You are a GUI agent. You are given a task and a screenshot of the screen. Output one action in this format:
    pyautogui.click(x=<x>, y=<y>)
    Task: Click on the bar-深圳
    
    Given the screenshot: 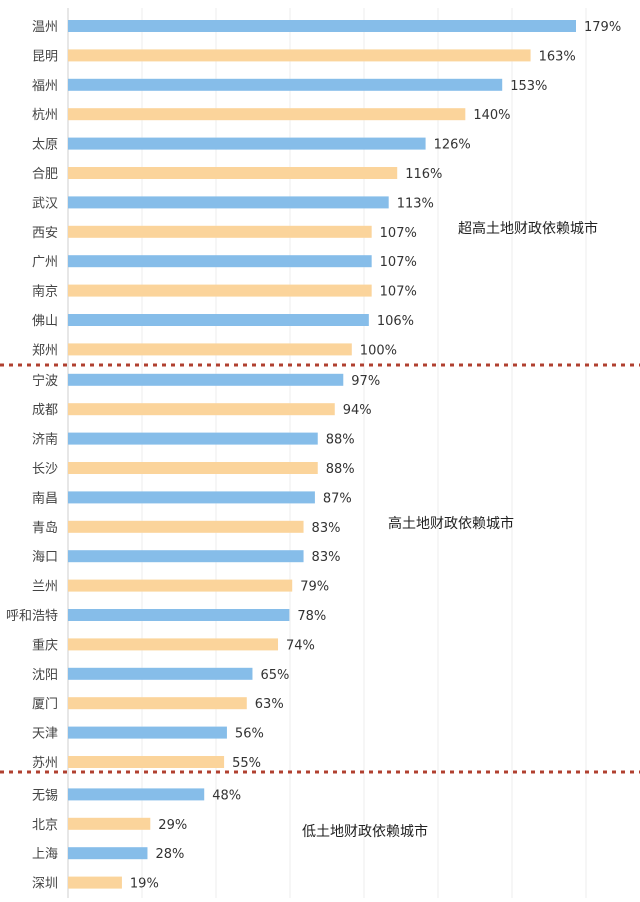 What is the action you would take?
    pyautogui.click(x=95, y=882)
    